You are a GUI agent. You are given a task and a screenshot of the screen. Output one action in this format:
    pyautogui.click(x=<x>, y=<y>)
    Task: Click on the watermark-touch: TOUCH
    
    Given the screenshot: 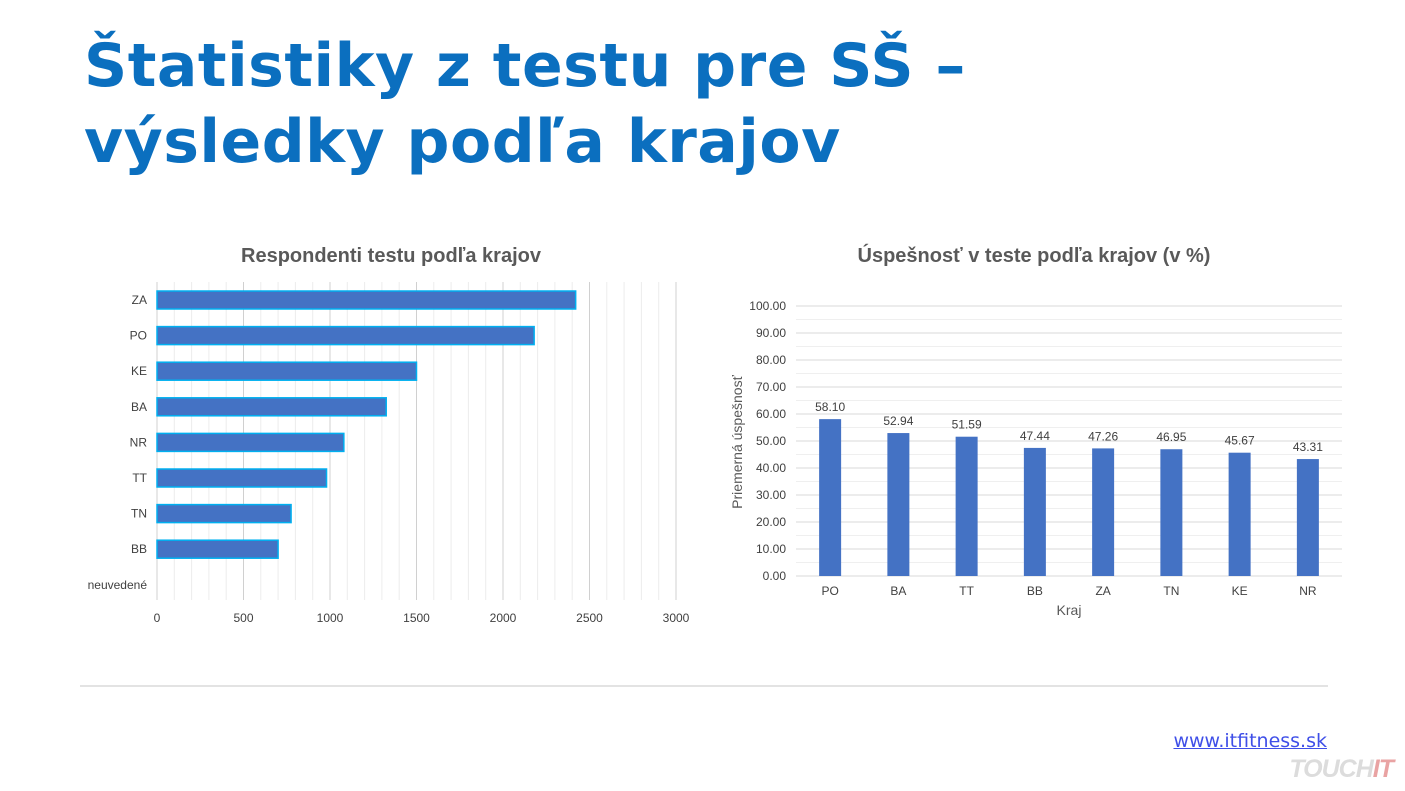 What is the action you would take?
    pyautogui.click(x=1331, y=769)
    